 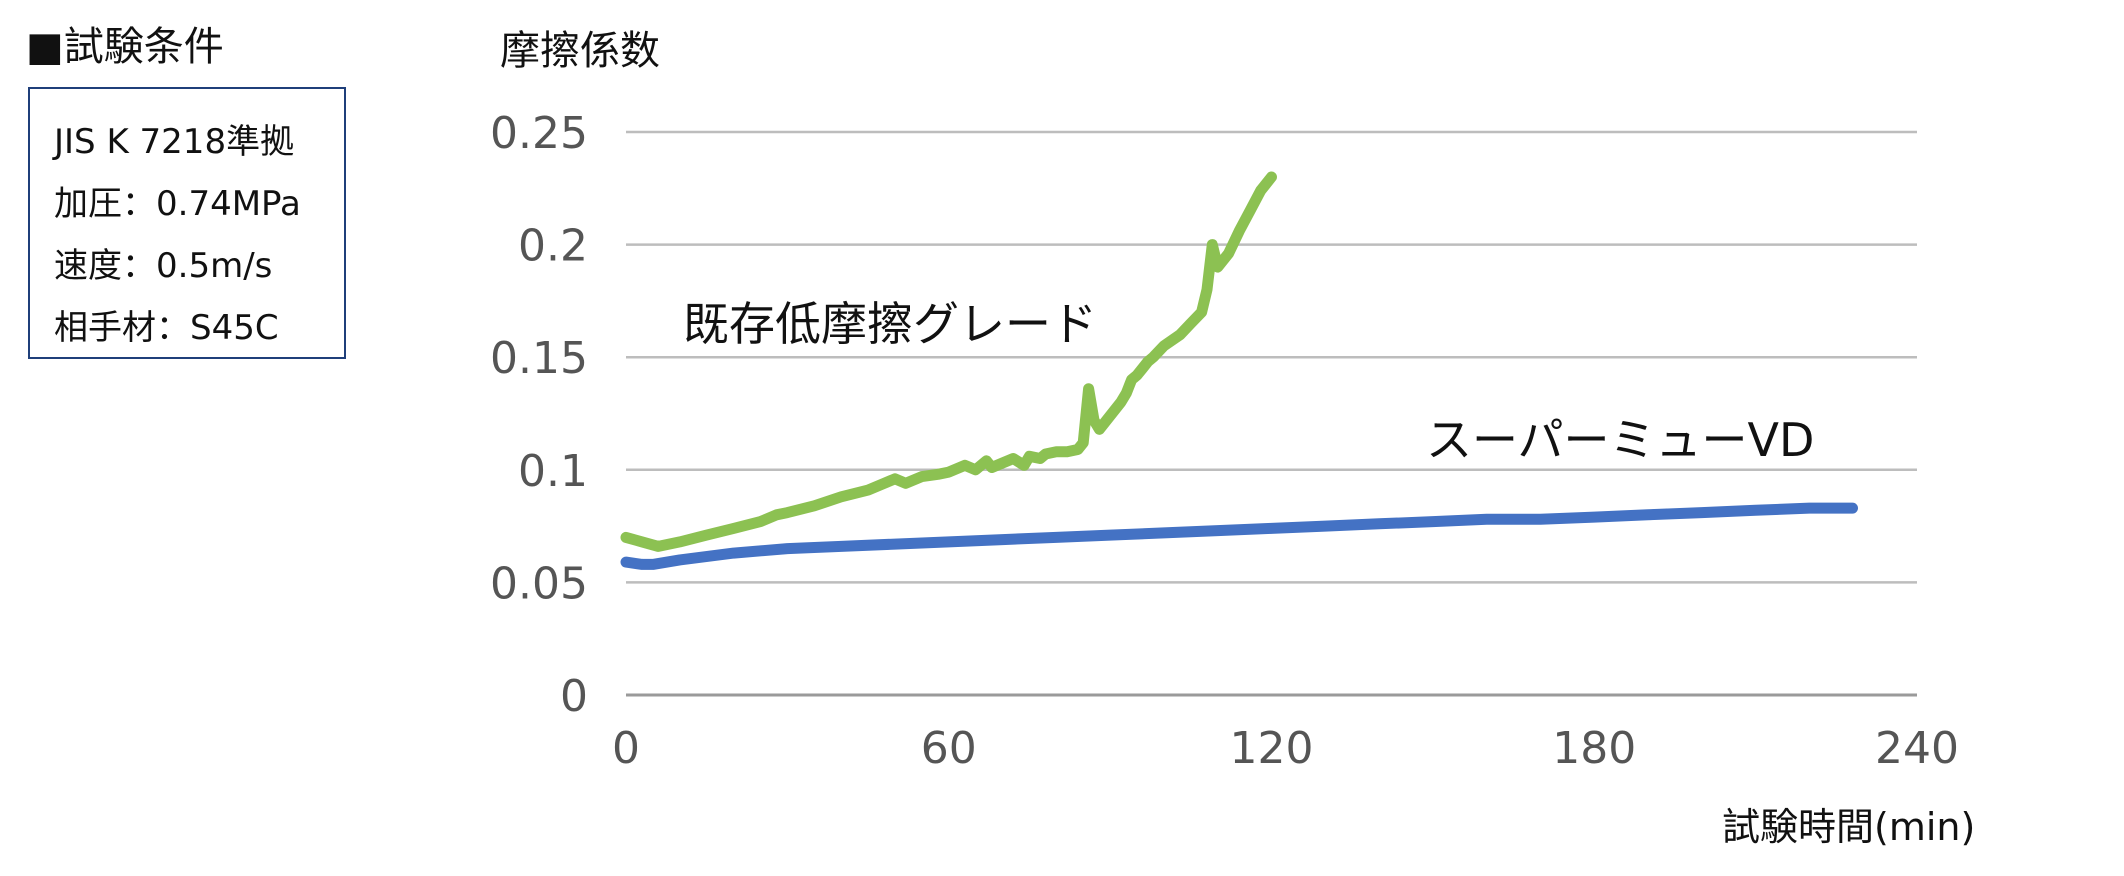 What do you see at coordinates (539, 583) in the screenshot?
I see `y-tick-label: 0.05` at bounding box center [539, 583].